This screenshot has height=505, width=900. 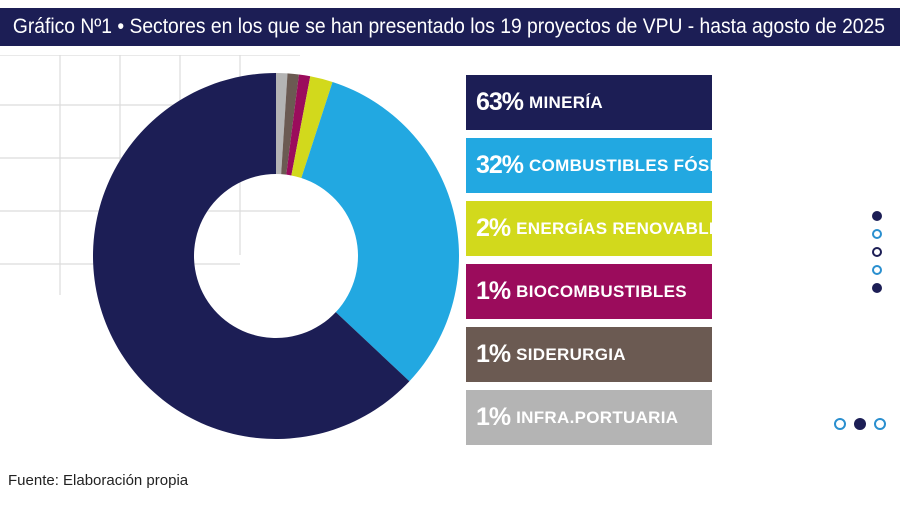 I want to click on legend-value: 63%, so click(x=500, y=102).